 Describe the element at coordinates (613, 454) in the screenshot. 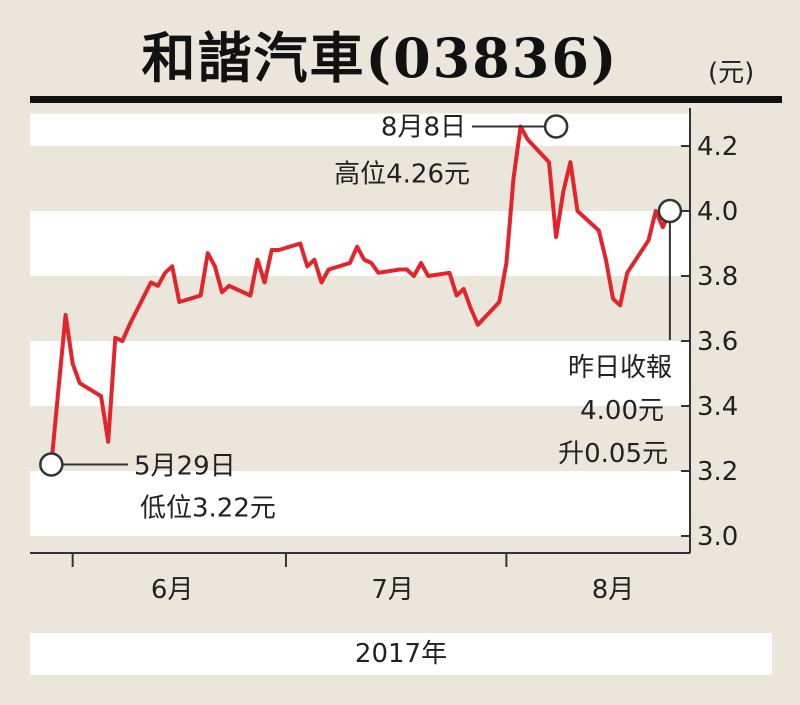

I see `close-change-label: 升0.05元` at that location.